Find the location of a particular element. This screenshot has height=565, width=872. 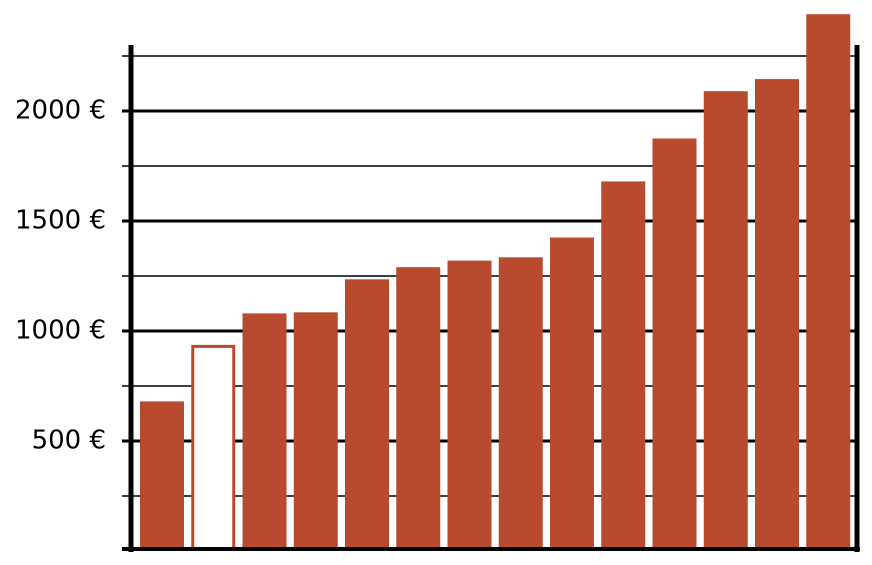

y-tick-label: 1000 € is located at coordinates (60, 331).